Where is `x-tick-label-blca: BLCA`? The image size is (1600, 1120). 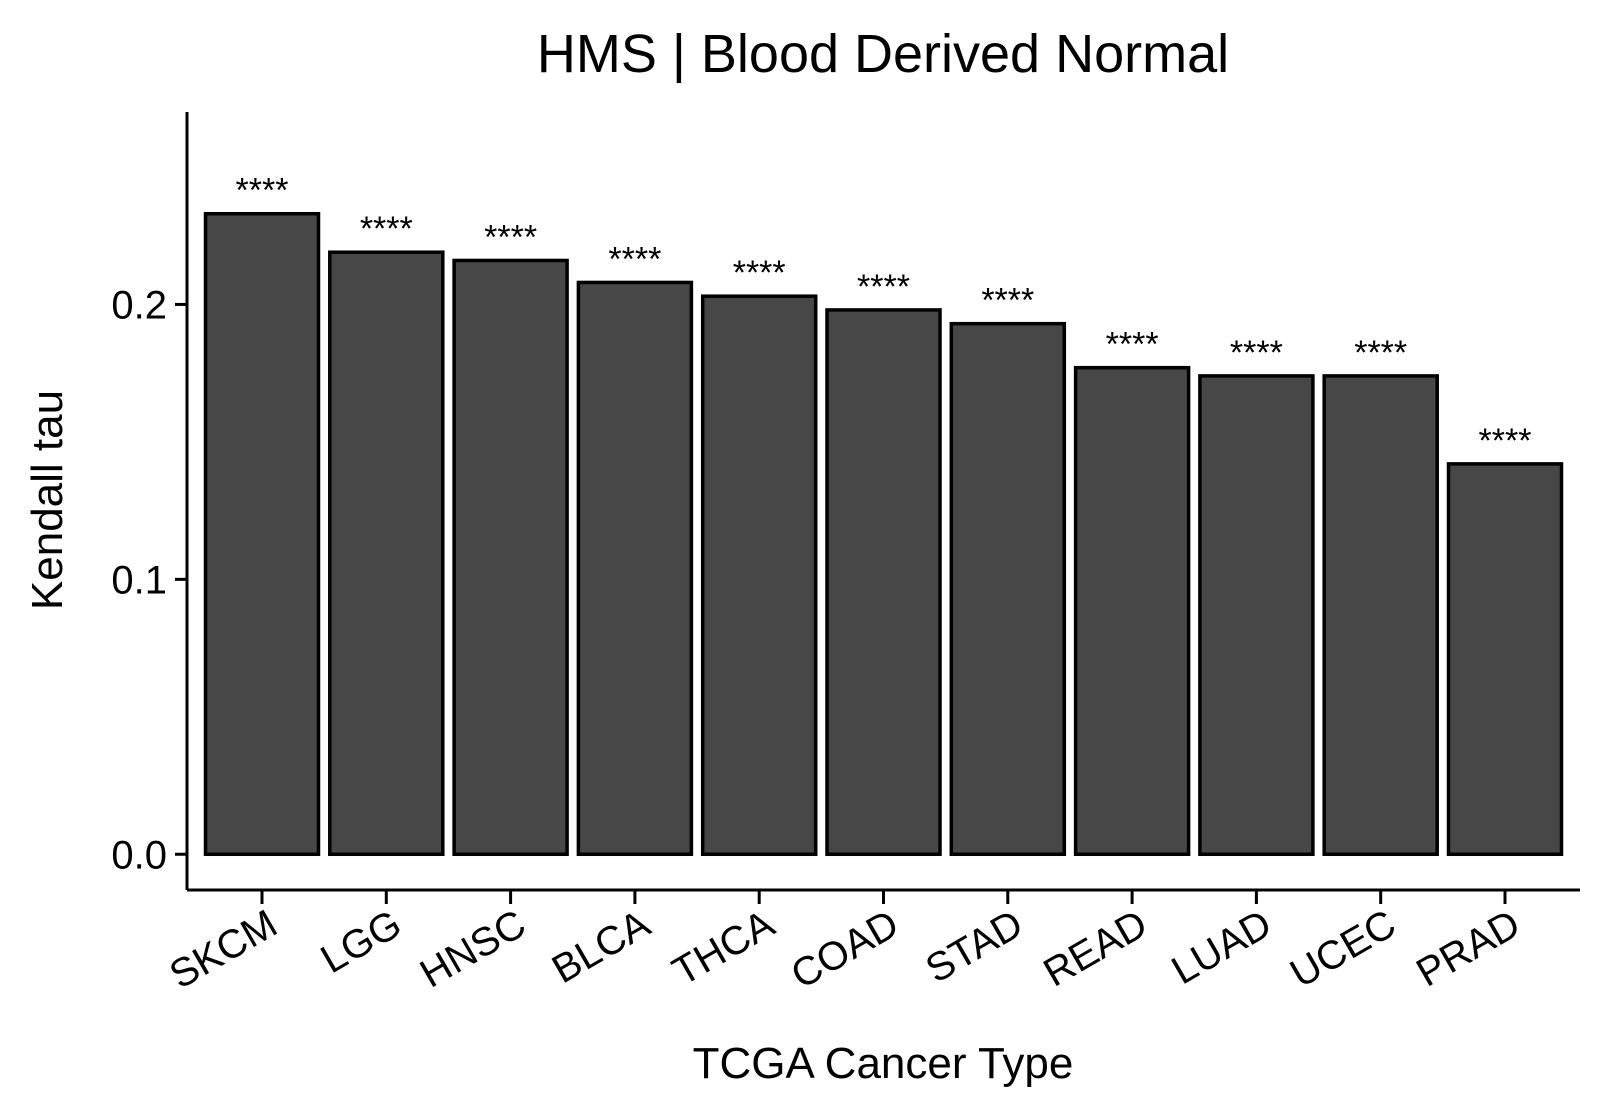 x-tick-label-blca: BLCA is located at coordinates (601, 947).